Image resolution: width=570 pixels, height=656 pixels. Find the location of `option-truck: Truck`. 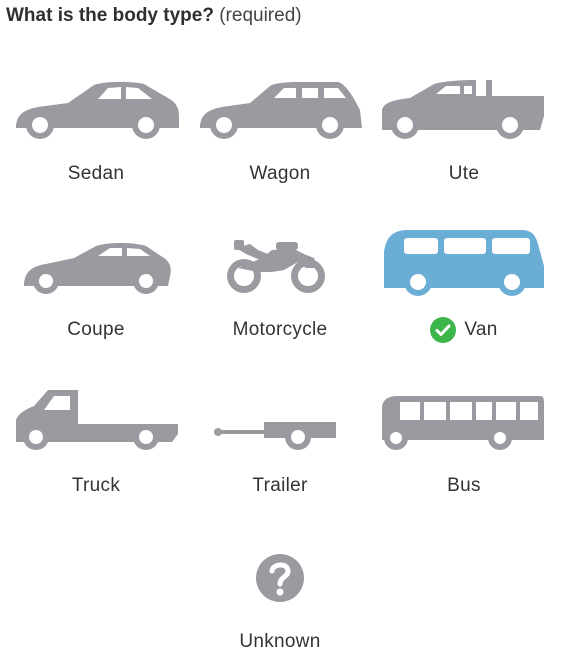

option-truck: Truck is located at coordinates (96, 435).